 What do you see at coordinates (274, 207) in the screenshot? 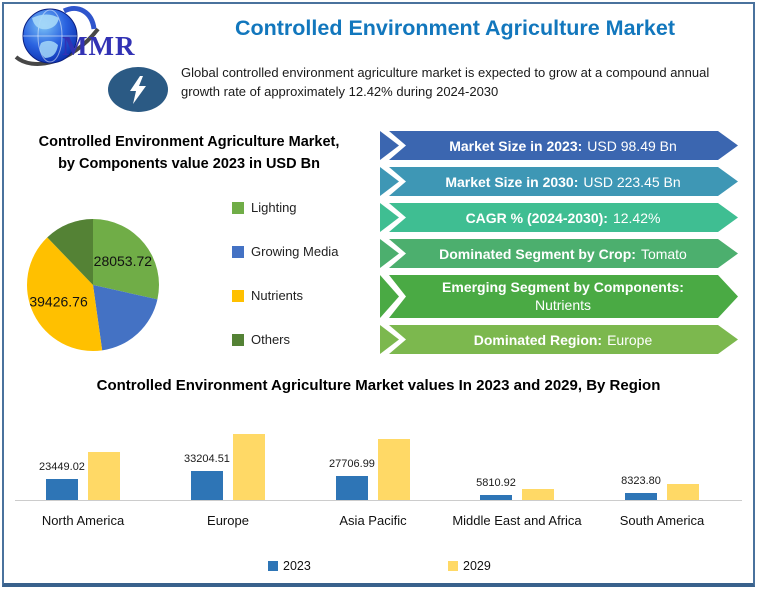
I see `legend-label: Lighting` at bounding box center [274, 207].